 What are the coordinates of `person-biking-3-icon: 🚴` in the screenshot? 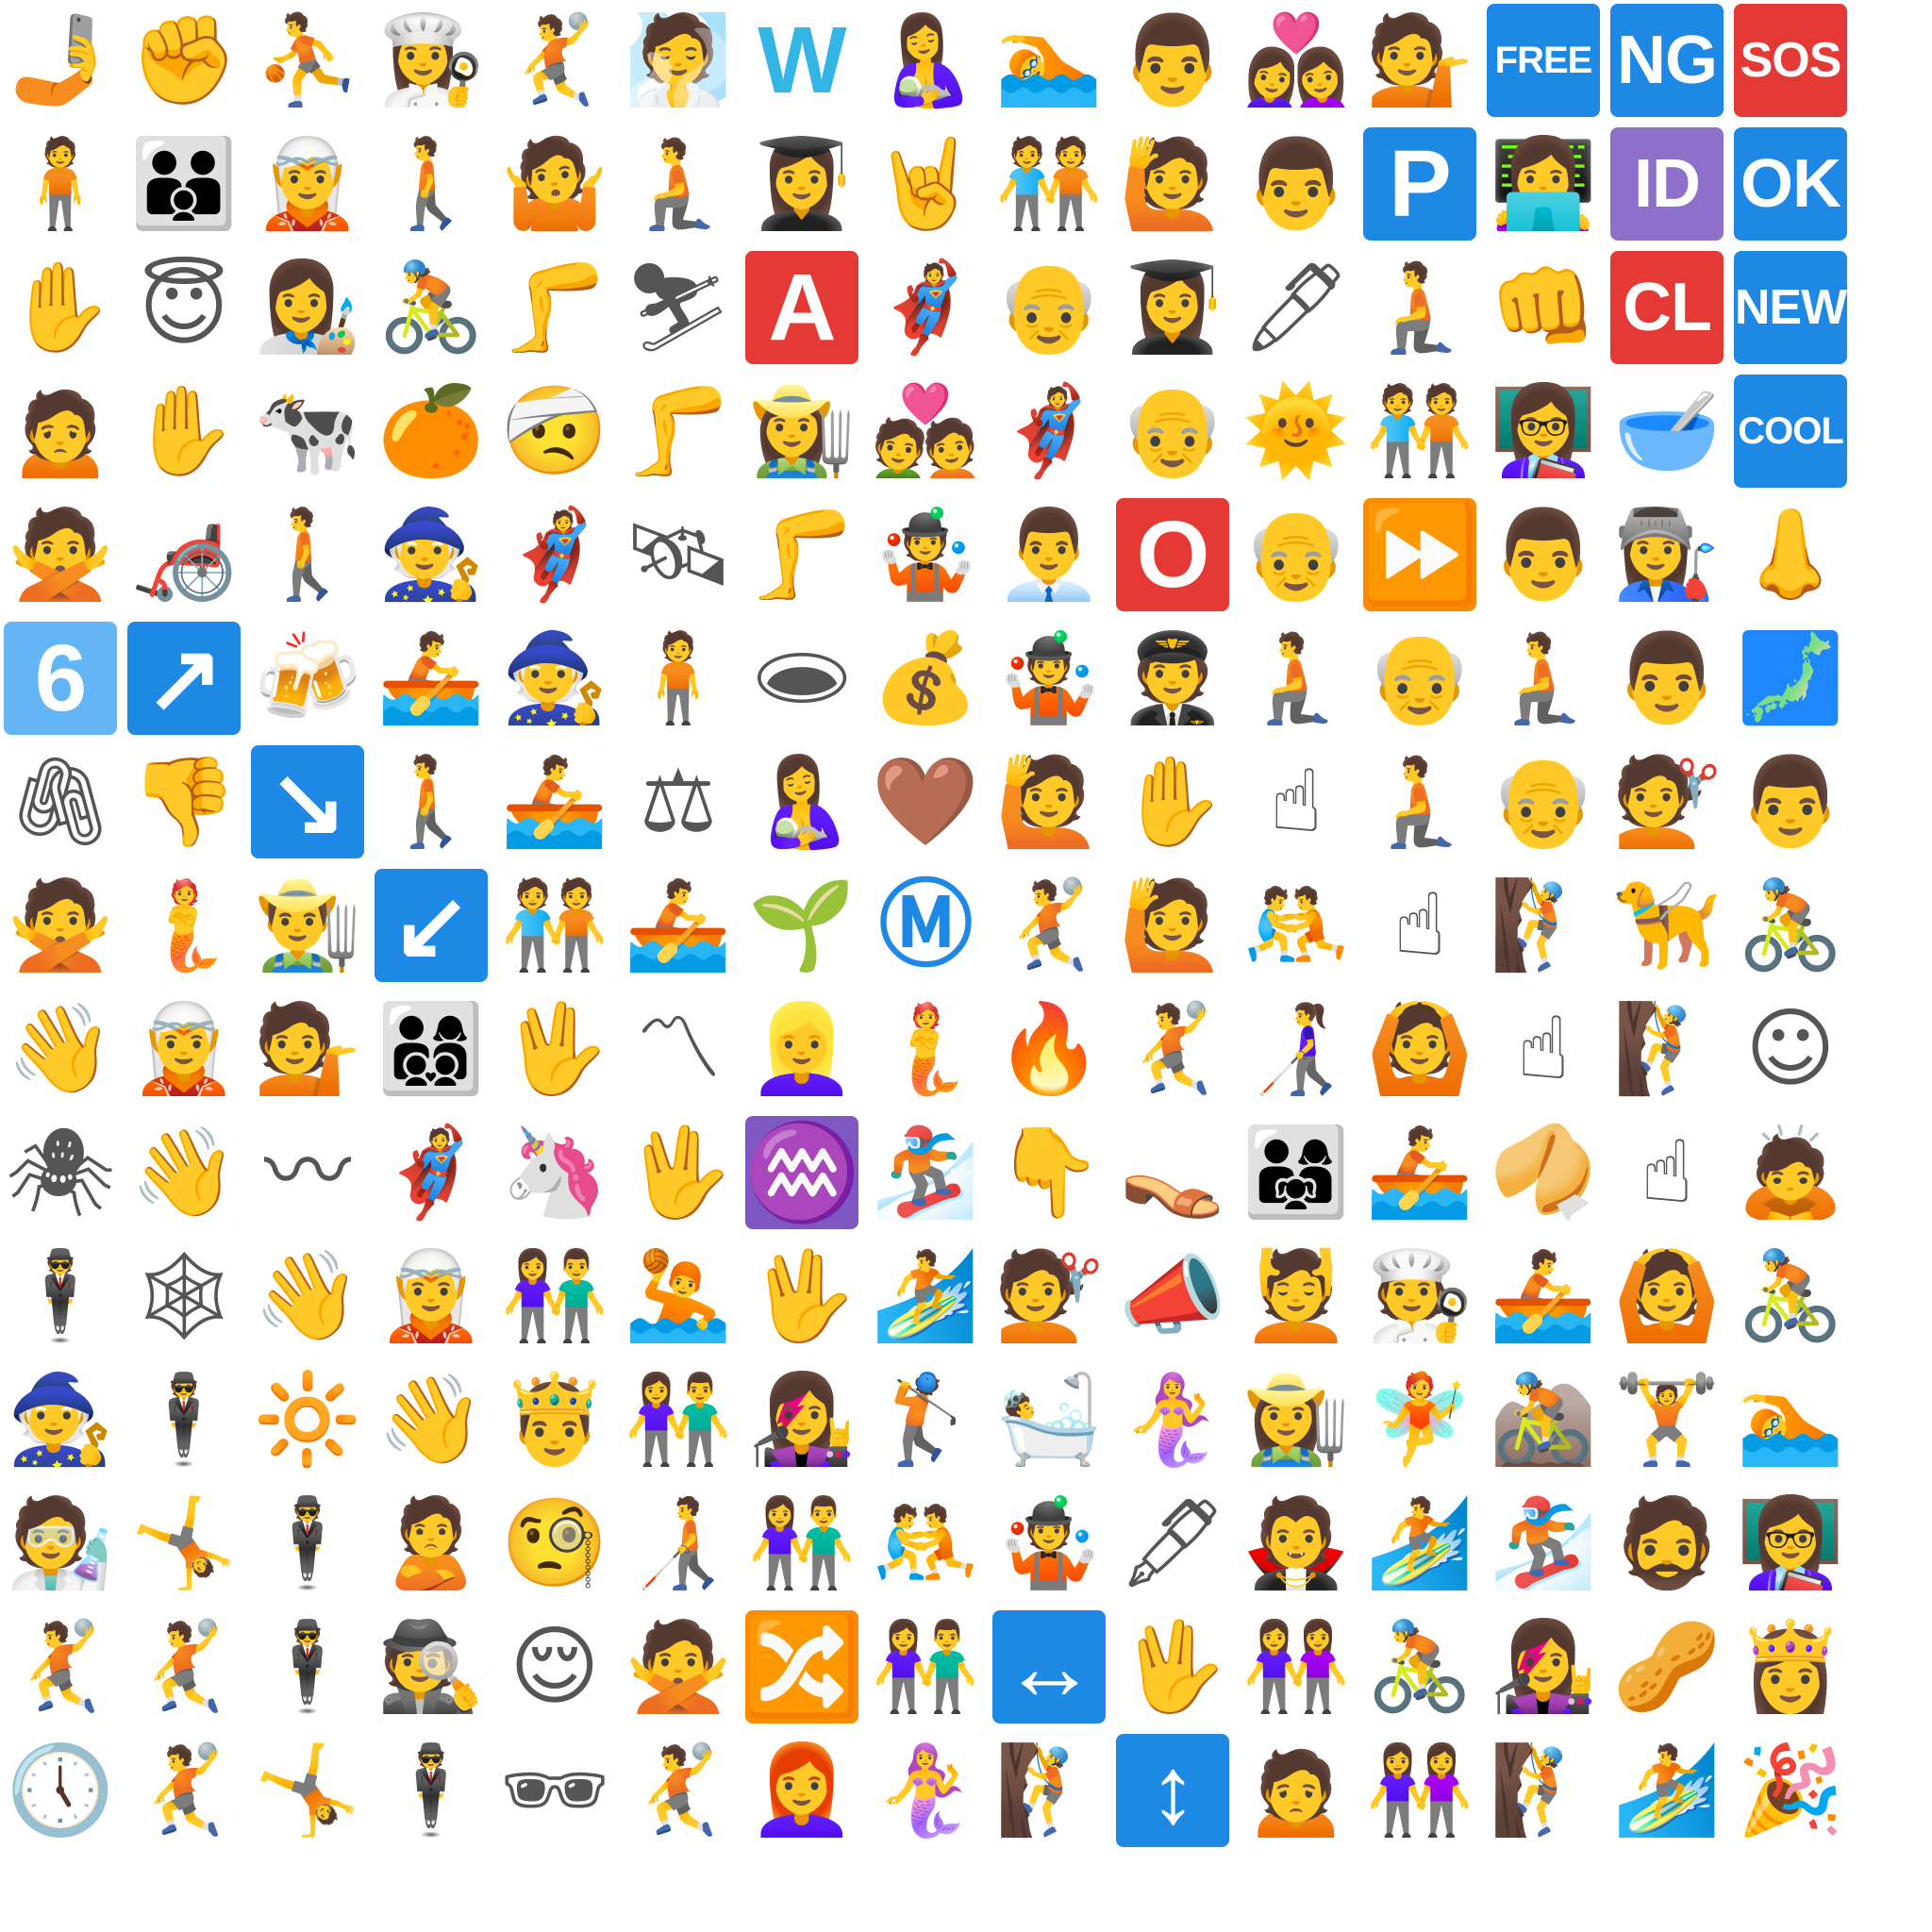 It's located at (1790, 1295).